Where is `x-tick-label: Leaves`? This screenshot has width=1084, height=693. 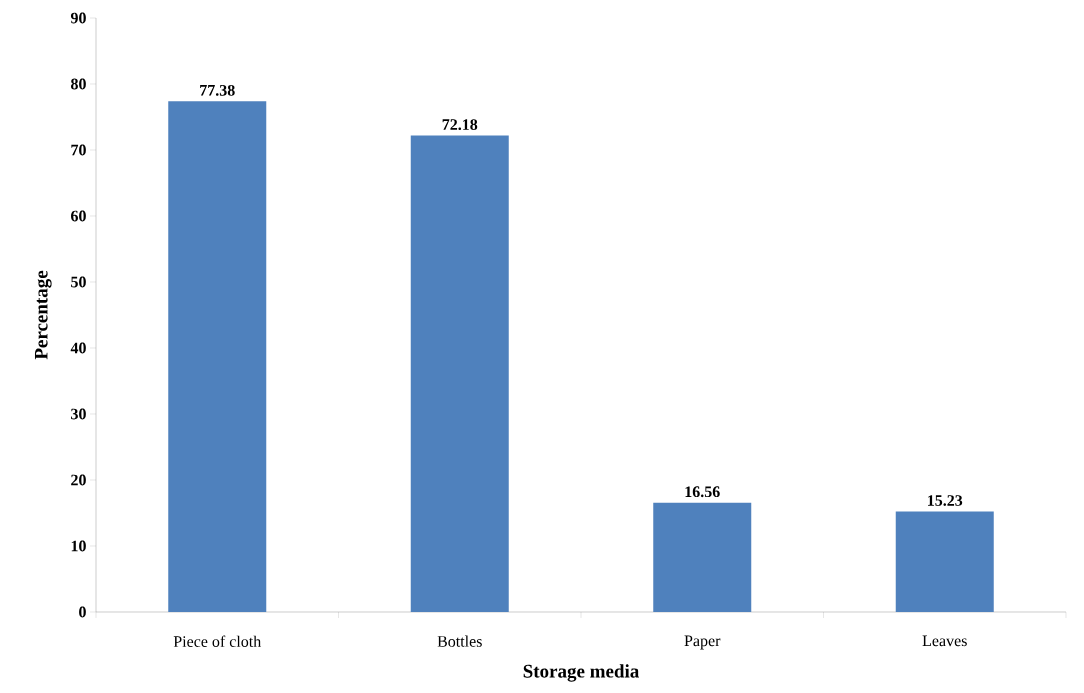
x-tick-label: Leaves is located at coordinates (944, 641).